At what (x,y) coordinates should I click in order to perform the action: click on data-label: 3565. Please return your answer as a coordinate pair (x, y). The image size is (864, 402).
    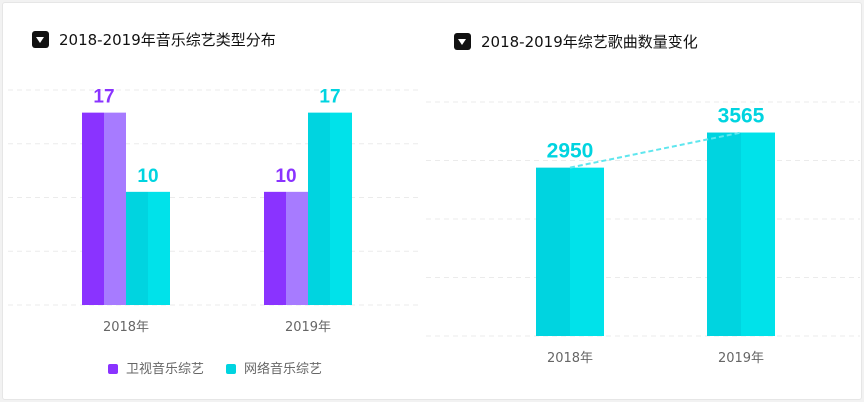
    Looking at the image, I should click on (741, 116).